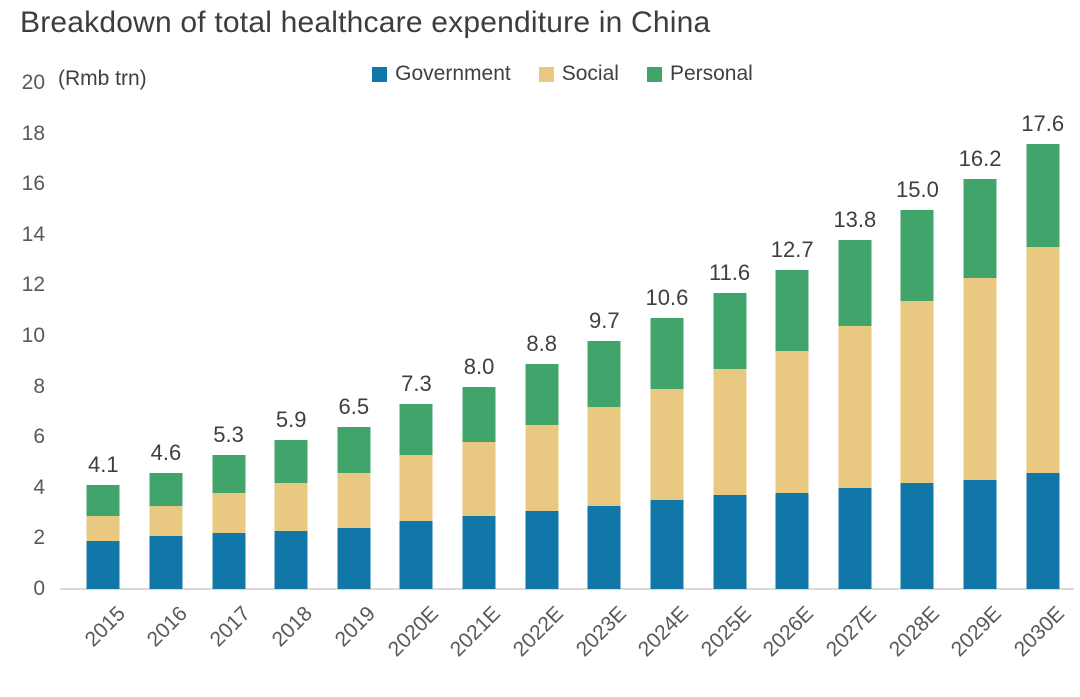 The height and width of the screenshot is (697, 1080). I want to click on y-tick-label: 10, so click(33, 335).